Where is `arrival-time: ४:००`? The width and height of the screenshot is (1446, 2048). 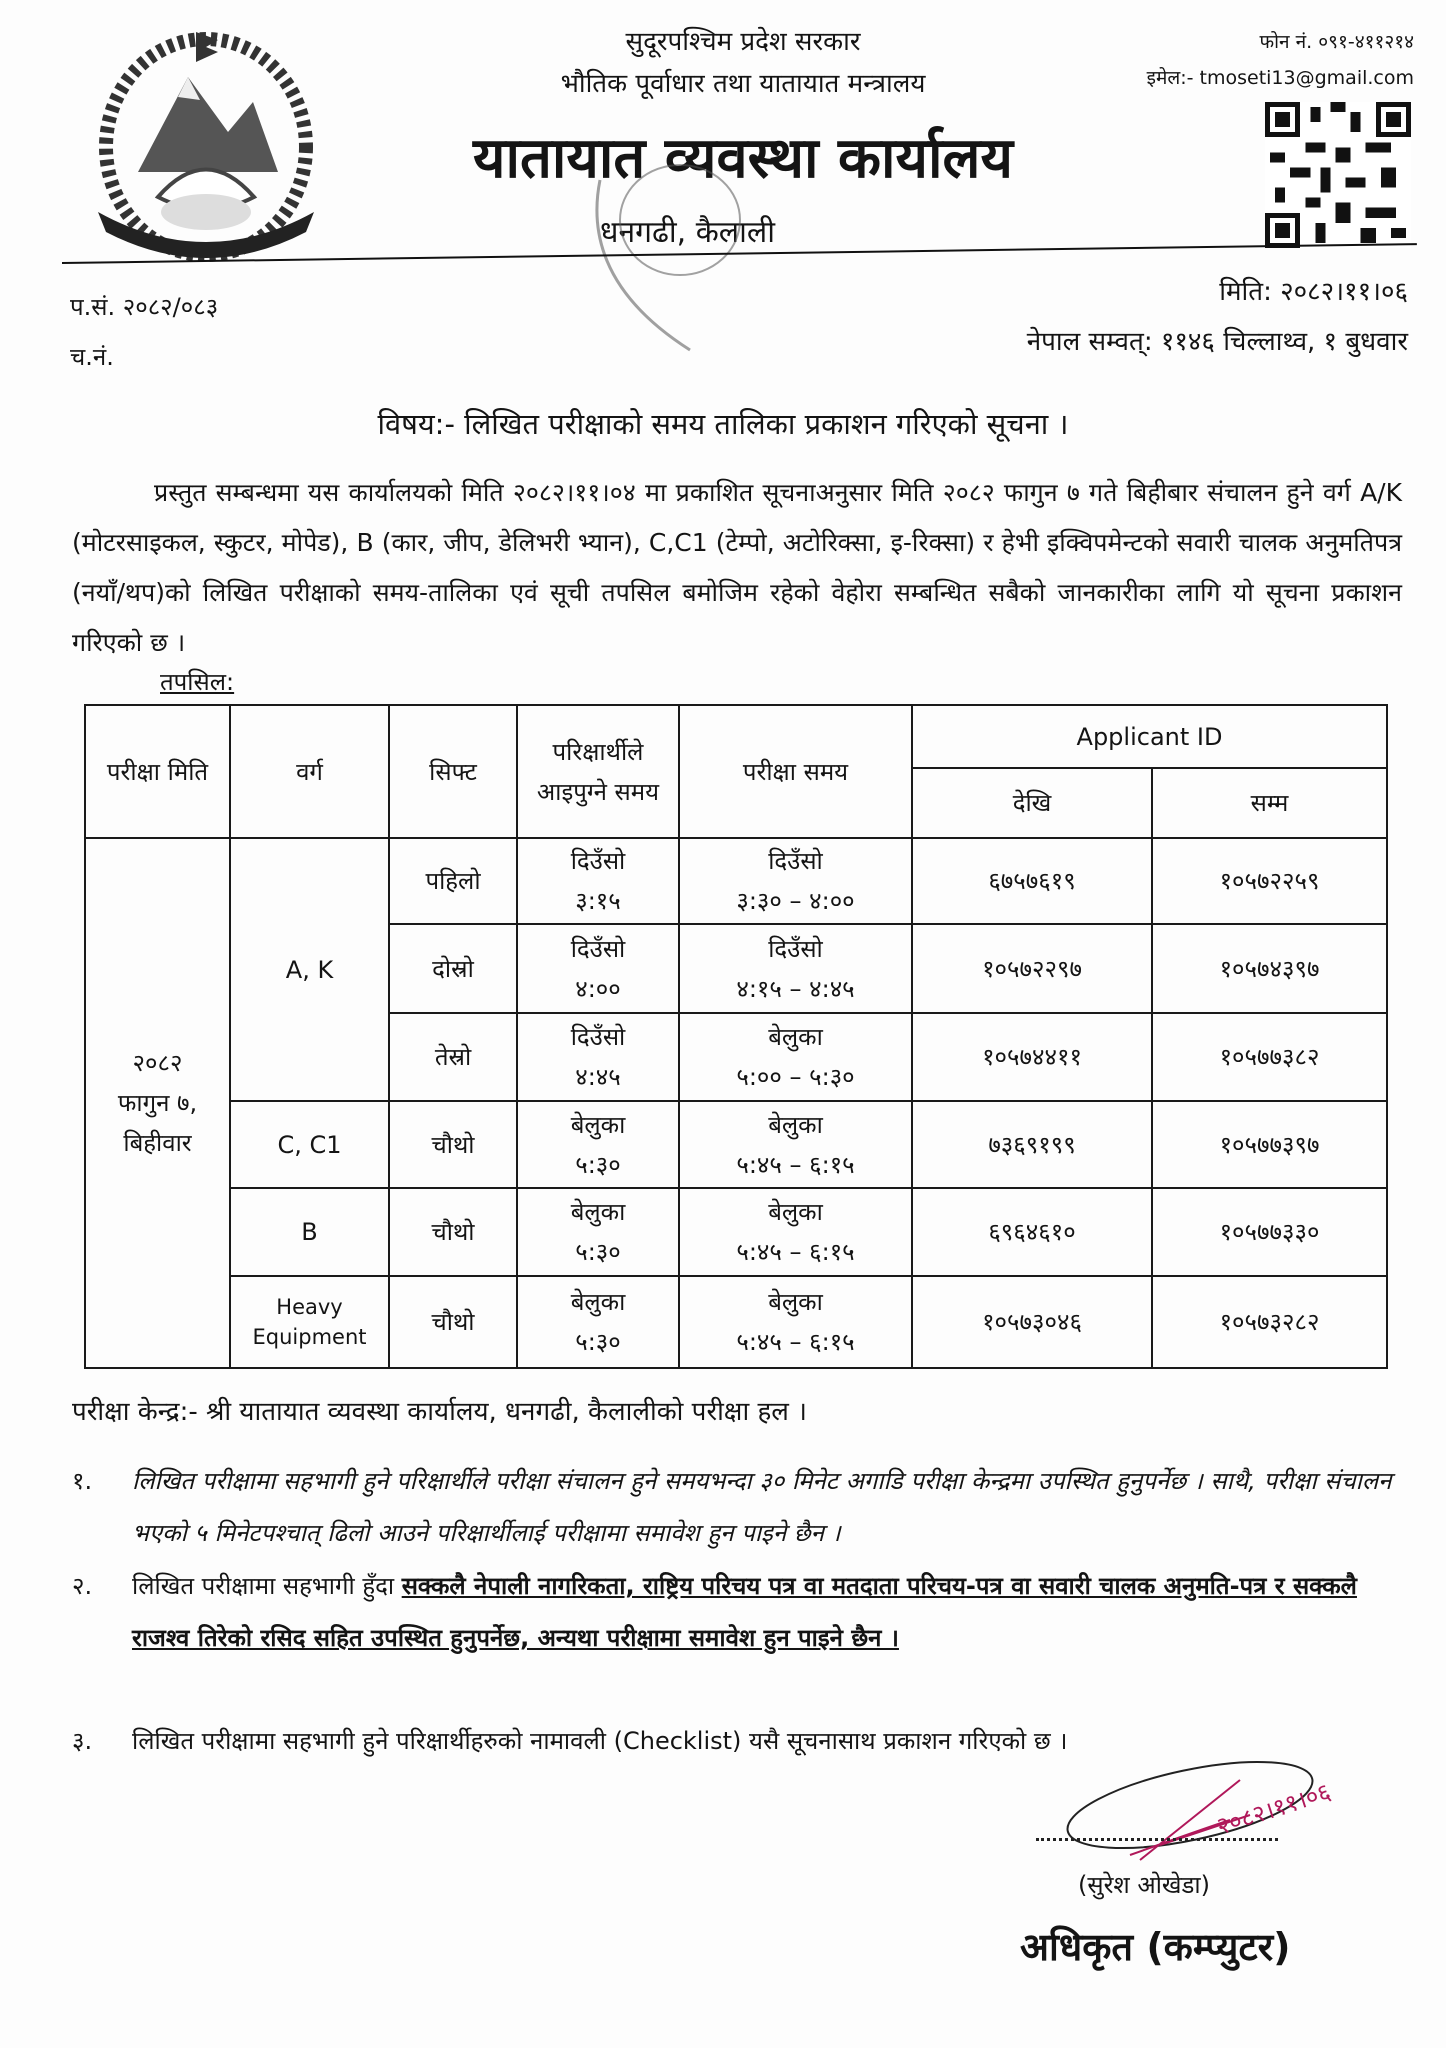
arrival-time: ४:०० is located at coordinates (598, 988).